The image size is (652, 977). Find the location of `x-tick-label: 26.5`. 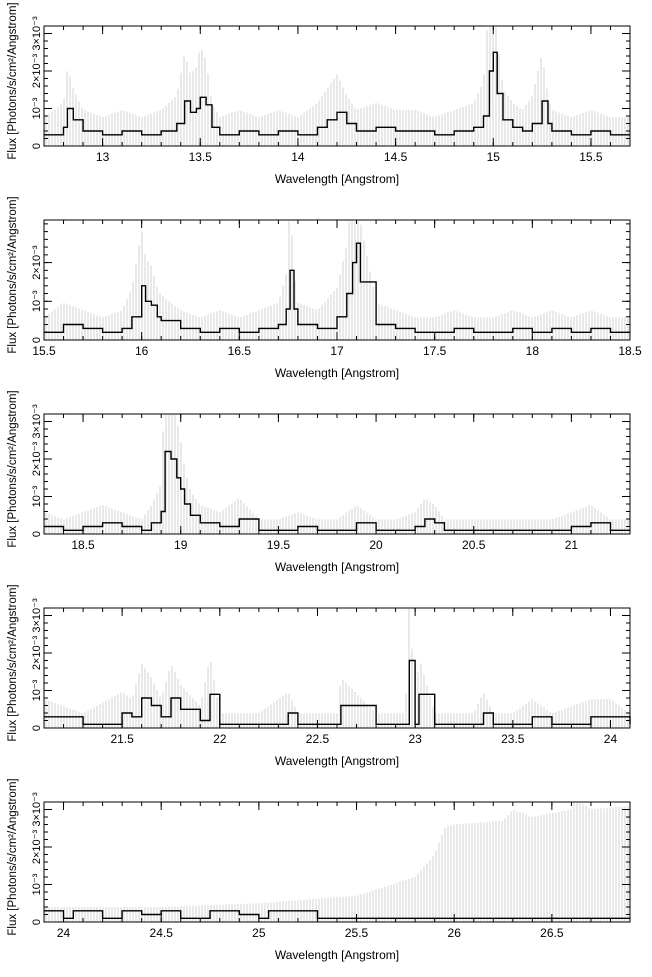

x-tick-label: 26.5 is located at coordinates (552, 933).